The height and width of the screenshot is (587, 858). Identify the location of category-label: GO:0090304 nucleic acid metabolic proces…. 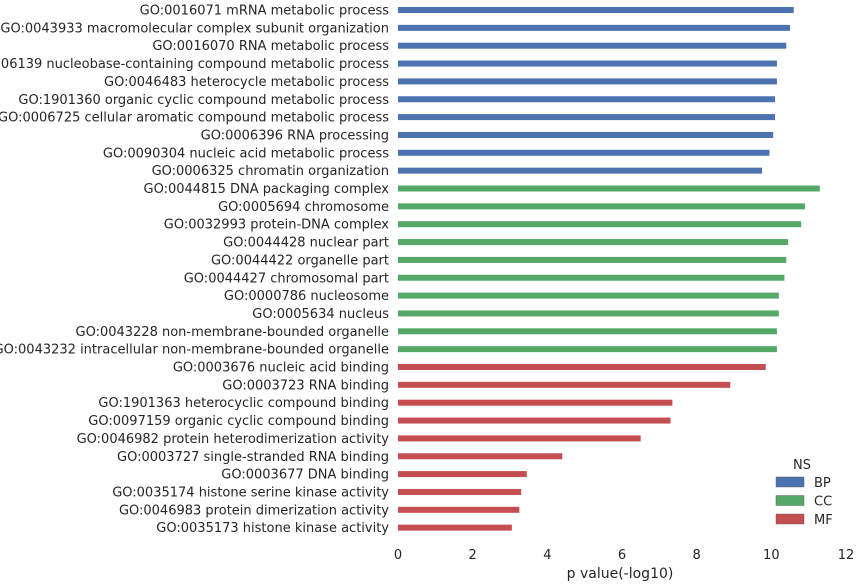
(246, 153).